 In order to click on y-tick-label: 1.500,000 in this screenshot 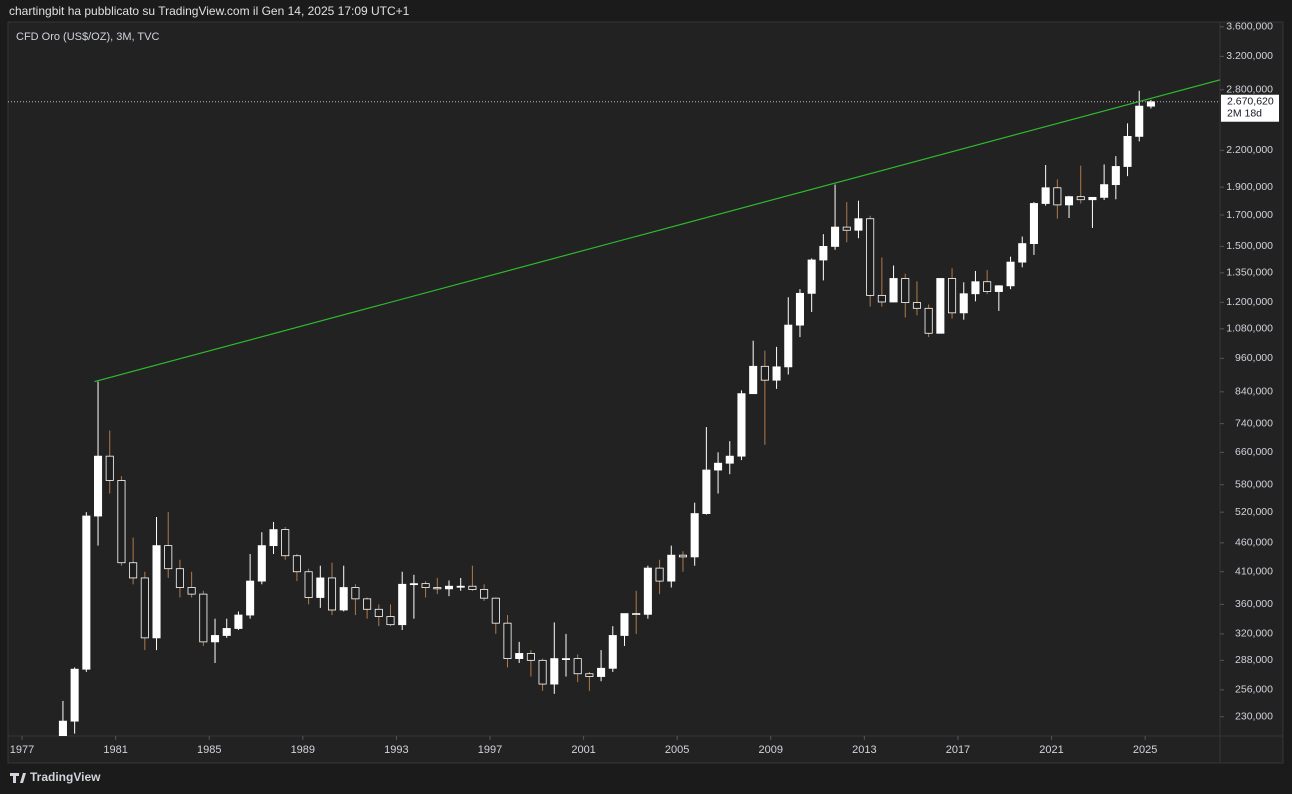, I will do `click(1249, 246)`.